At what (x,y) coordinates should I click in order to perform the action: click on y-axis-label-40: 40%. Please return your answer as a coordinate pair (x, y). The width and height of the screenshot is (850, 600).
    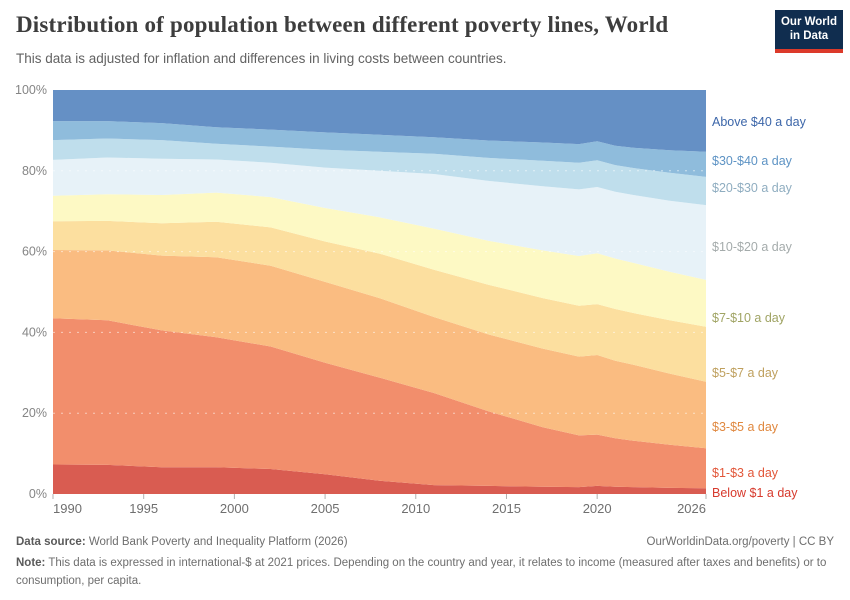
    Looking at the image, I should click on (34, 332).